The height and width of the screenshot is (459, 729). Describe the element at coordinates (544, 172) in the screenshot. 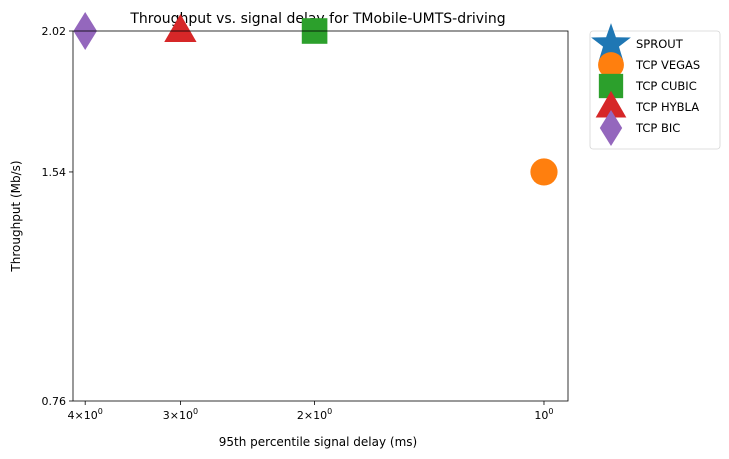

I see `data-point-tcp-vegas` at that location.